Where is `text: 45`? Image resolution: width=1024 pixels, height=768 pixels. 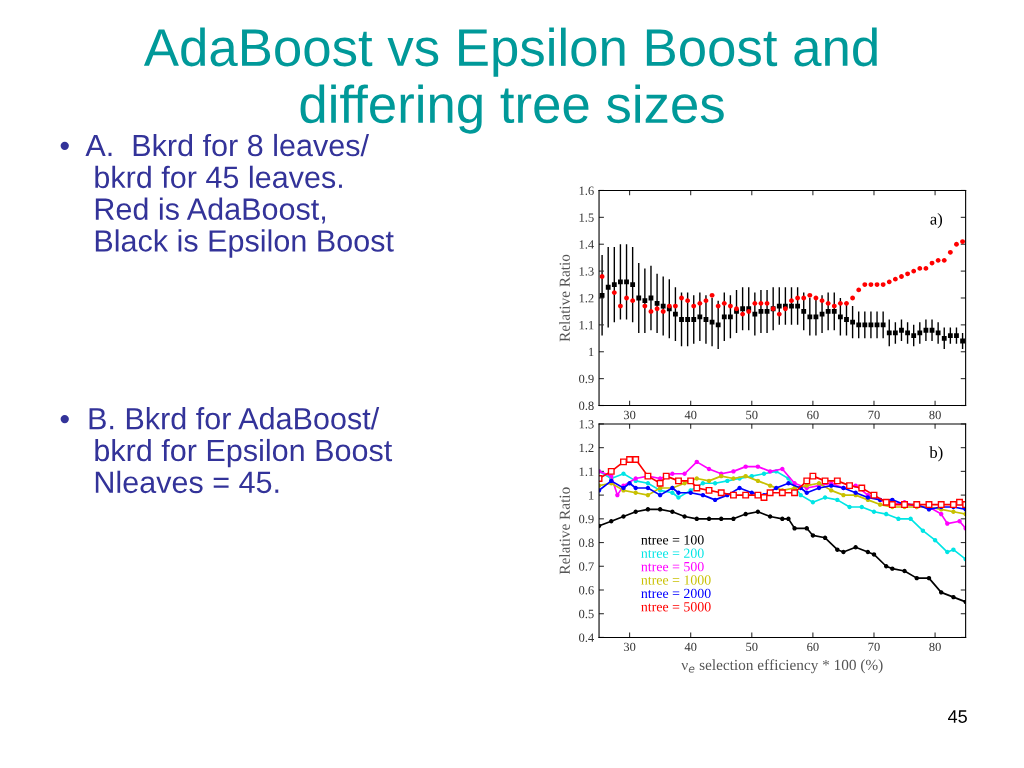
text: 45 is located at coordinates (957, 716).